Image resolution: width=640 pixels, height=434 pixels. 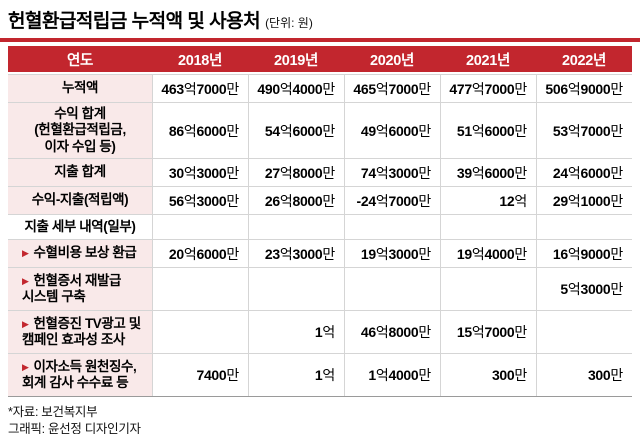 What do you see at coordinates (80, 227) in the screenshot?
I see `row-label: 지출 세부 내역(일부)` at bounding box center [80, 227].